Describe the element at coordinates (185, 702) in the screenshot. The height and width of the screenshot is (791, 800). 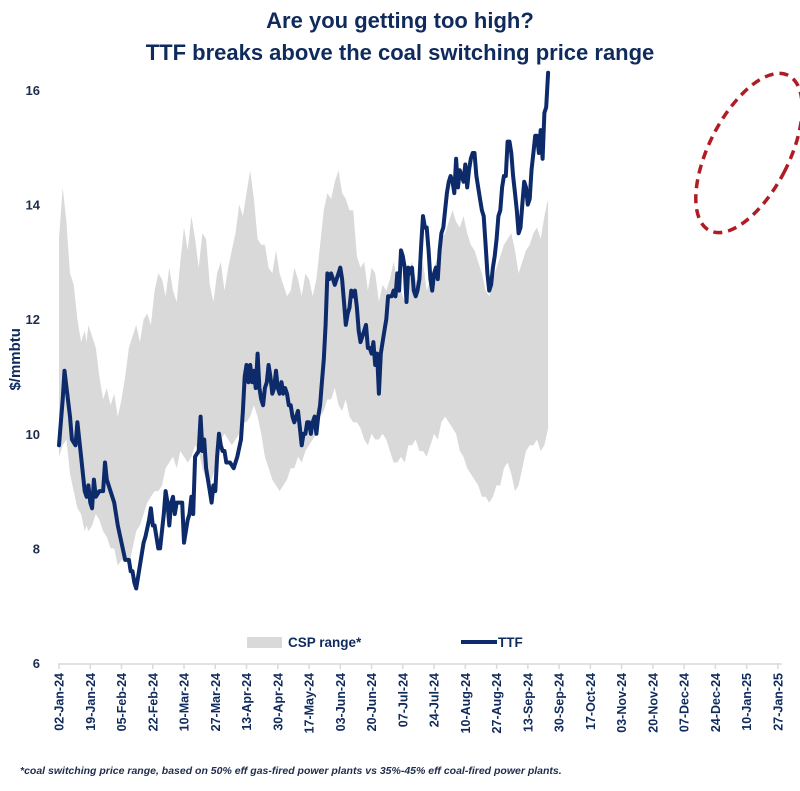
I see `x-tick-label: 10-Mar-24` at that location.